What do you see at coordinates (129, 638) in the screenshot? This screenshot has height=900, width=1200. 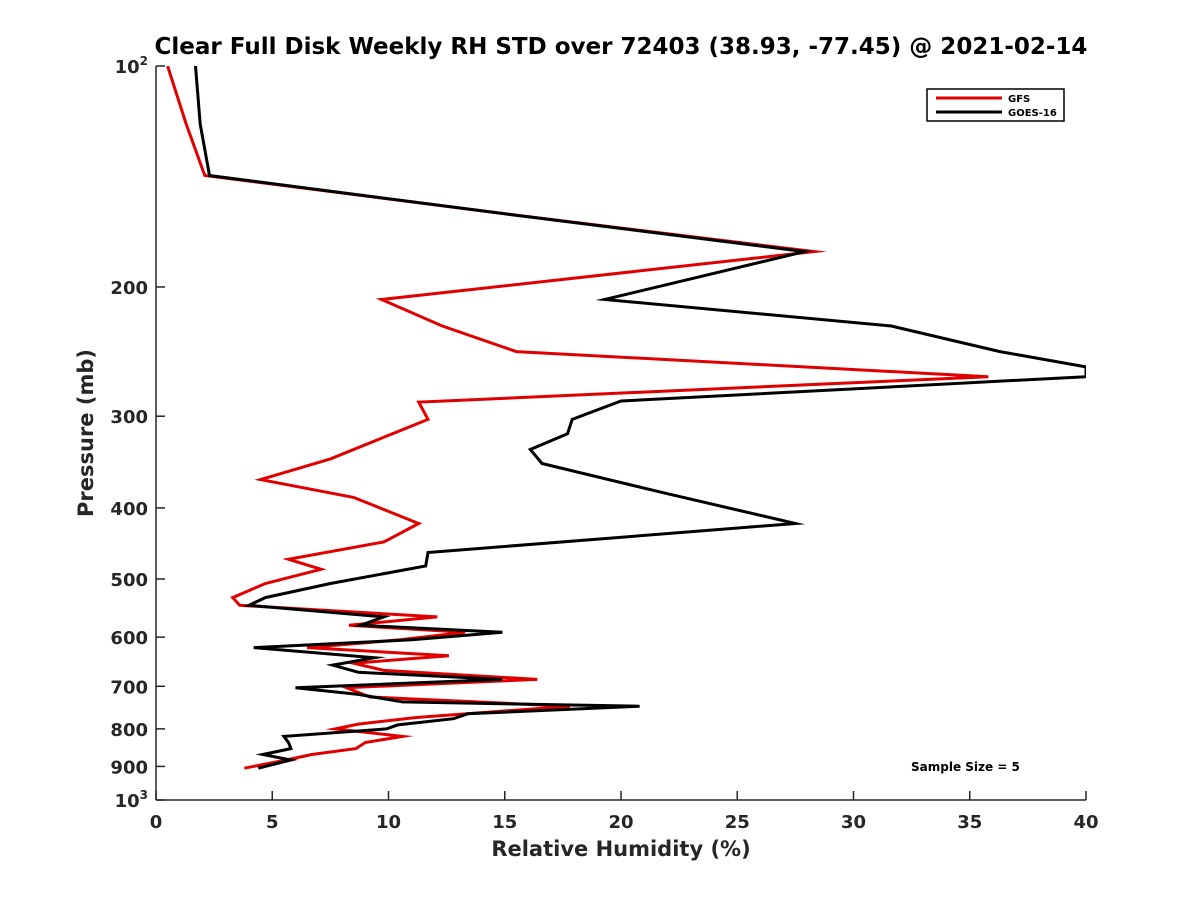 I see `y-tick-label: 600` at bounding box center [129, 638].